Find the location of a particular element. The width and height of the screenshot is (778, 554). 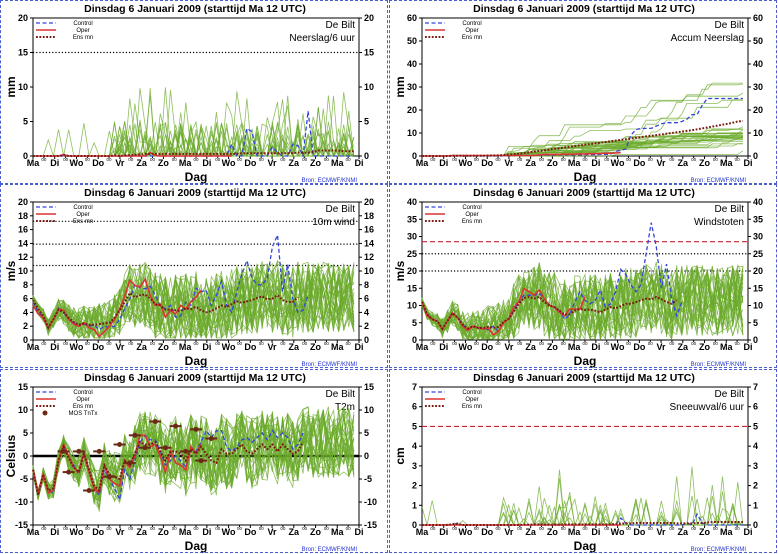

legend-label: Ens mn is located at coordinates (83, 38).